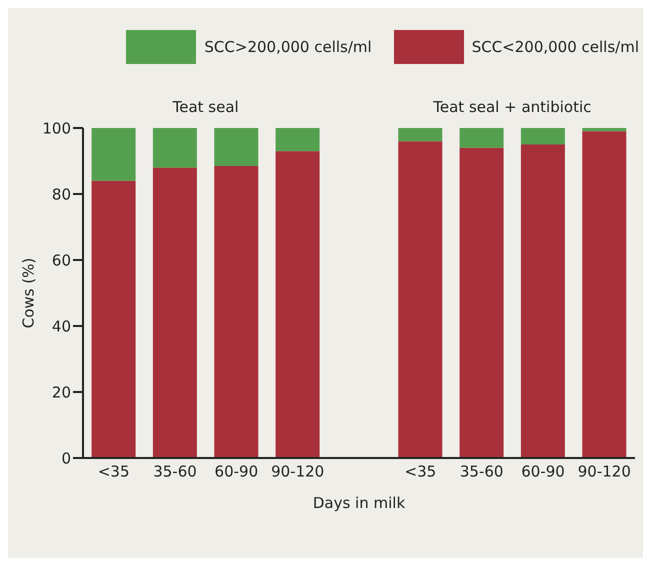 This screenshot has width=651, height=568. I want to click on y-tick-label: 0, so click(66, 458).